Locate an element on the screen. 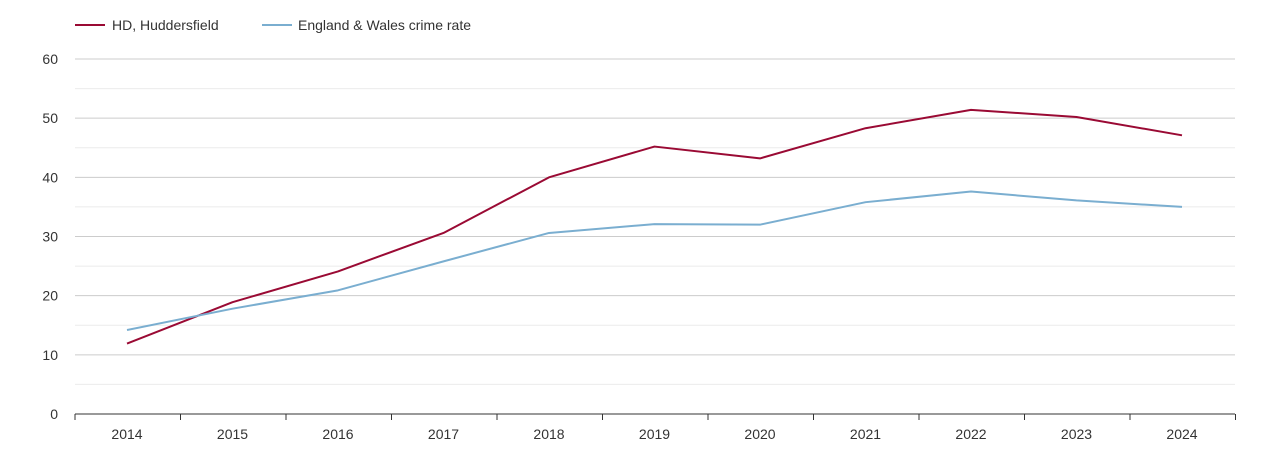 This screenshot has width=1270, height=450. legend-label: England & Wales crime rate is located at coordinates (384, 25).